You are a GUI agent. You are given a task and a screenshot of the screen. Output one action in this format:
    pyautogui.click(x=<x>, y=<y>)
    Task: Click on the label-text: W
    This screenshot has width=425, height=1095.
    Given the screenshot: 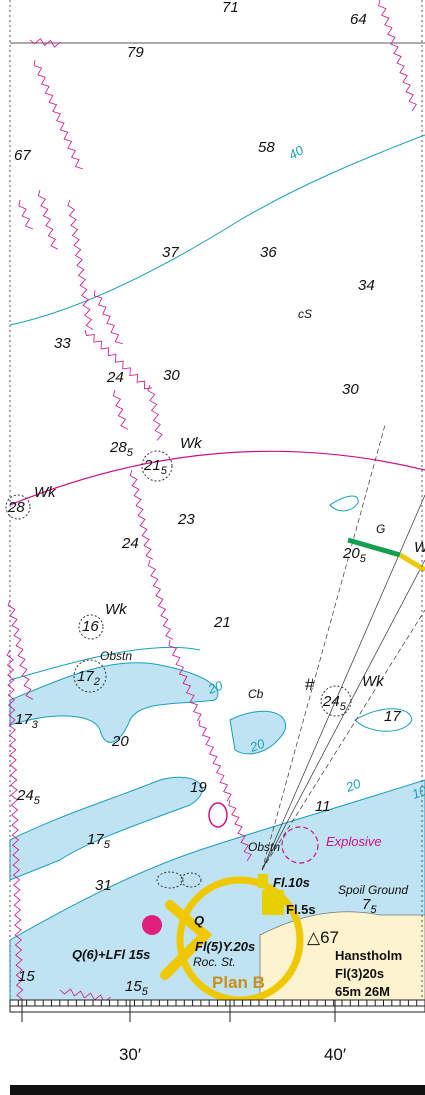 What is the action you would take?
    pyautogui.click(x=419, y=547)
    